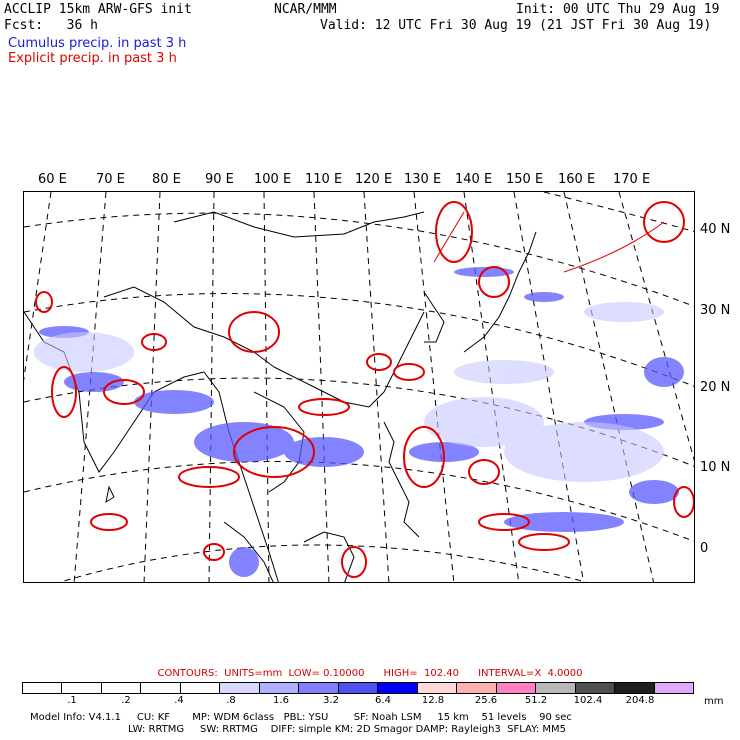 The width and height of the screenshot is (740, 740). What do you see at coordinates (92, 58) in the screenshot?
I see `legend-explicit: Explicit precip. in past 3 h` at bounding box center [92, 58].